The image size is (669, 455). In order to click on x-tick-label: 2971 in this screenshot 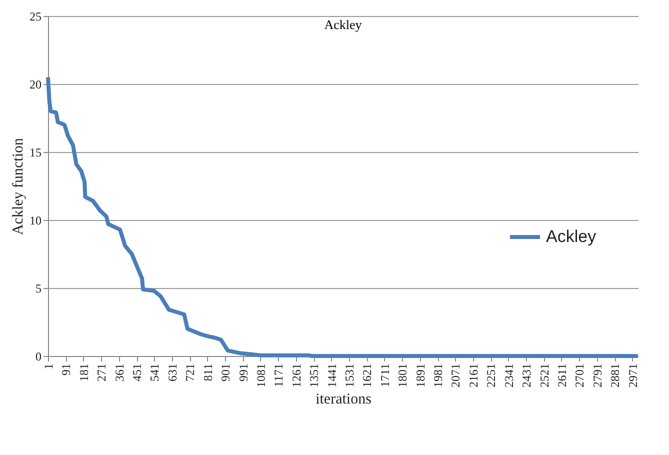, I will do `click(633, 376)`.